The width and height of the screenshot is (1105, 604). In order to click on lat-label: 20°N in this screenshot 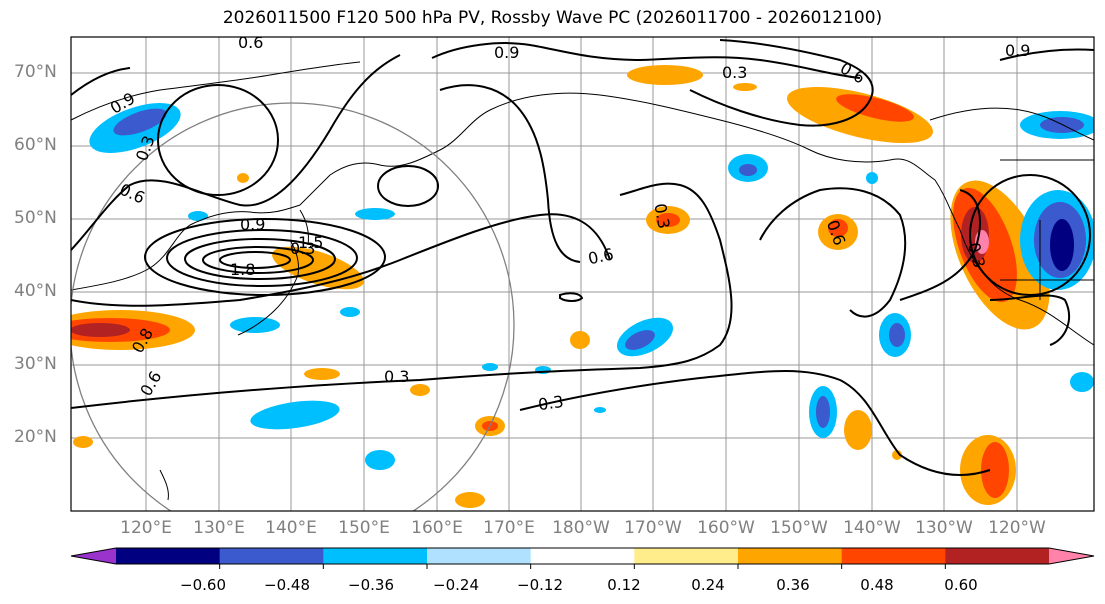, I will do `click(35, 437)`.